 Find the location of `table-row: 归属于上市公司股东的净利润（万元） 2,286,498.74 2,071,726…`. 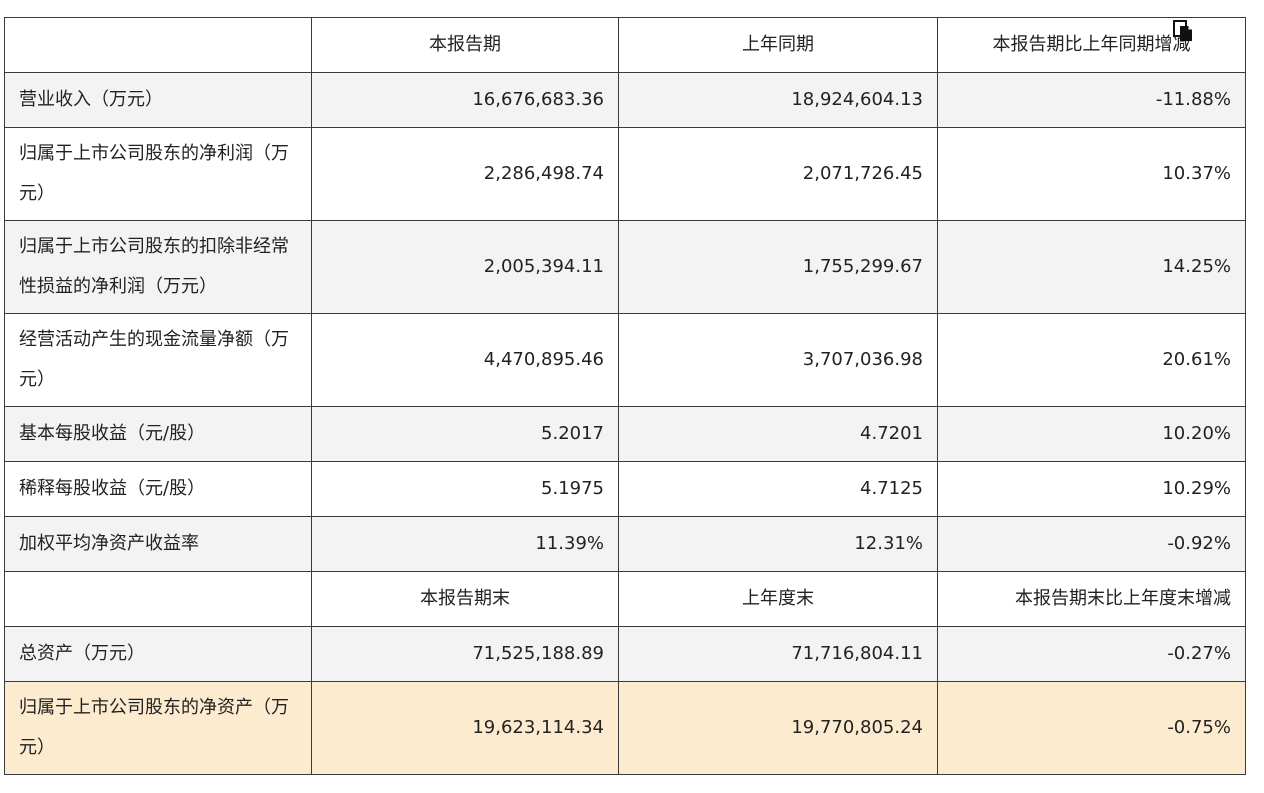

table-row: 归属于上市公司股东的净利润（万元） 2,286,498.74 2,071,726… is located at coordinates (625, 174).